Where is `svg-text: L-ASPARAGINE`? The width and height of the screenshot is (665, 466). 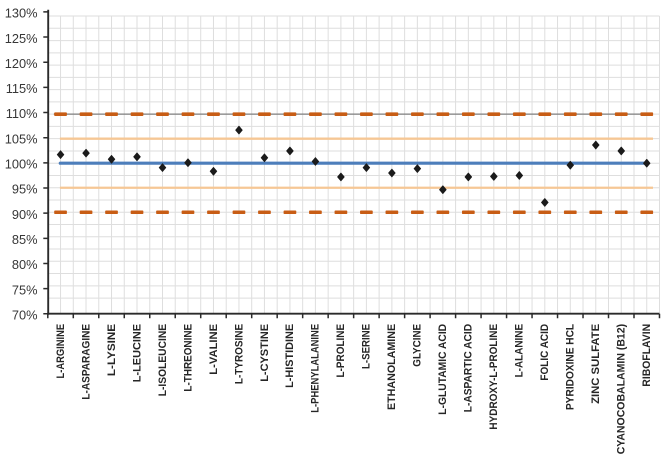
svg-text: L-ASPARAGINE is located at coordinates (86, 362).